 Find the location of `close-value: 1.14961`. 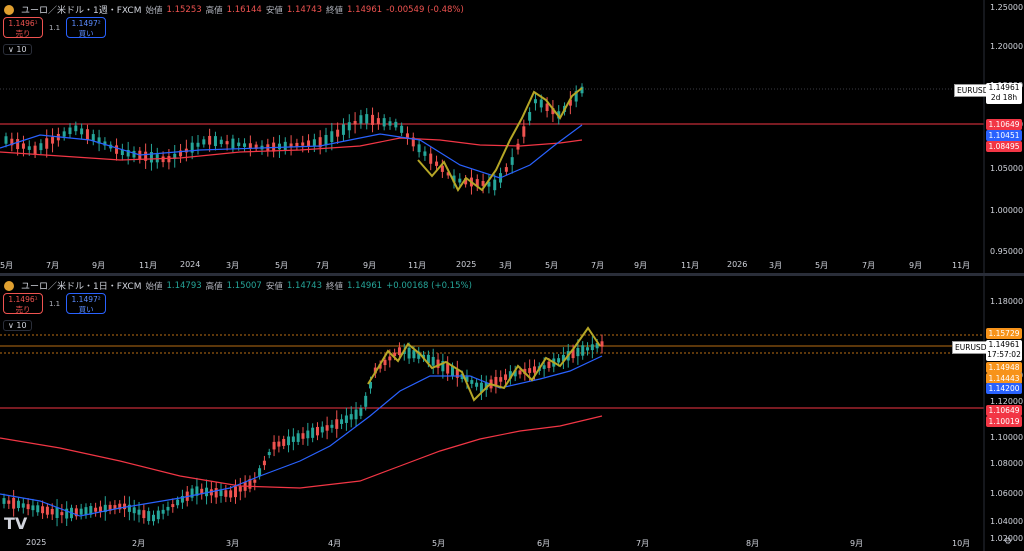

close-value: 1.14961 is located at coordinates (365, 285).